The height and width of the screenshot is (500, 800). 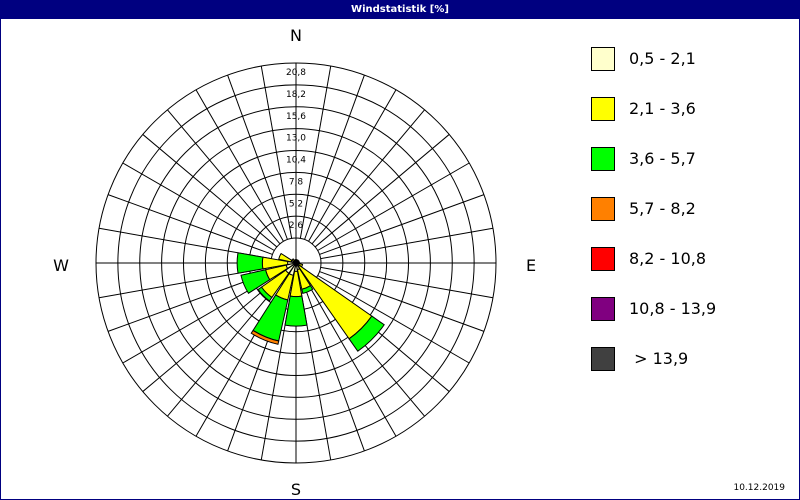 What do you see at coordinates (296, 117) in the screenshot?
I see `ring-label: 15,6` at bounding box center [296, 117].